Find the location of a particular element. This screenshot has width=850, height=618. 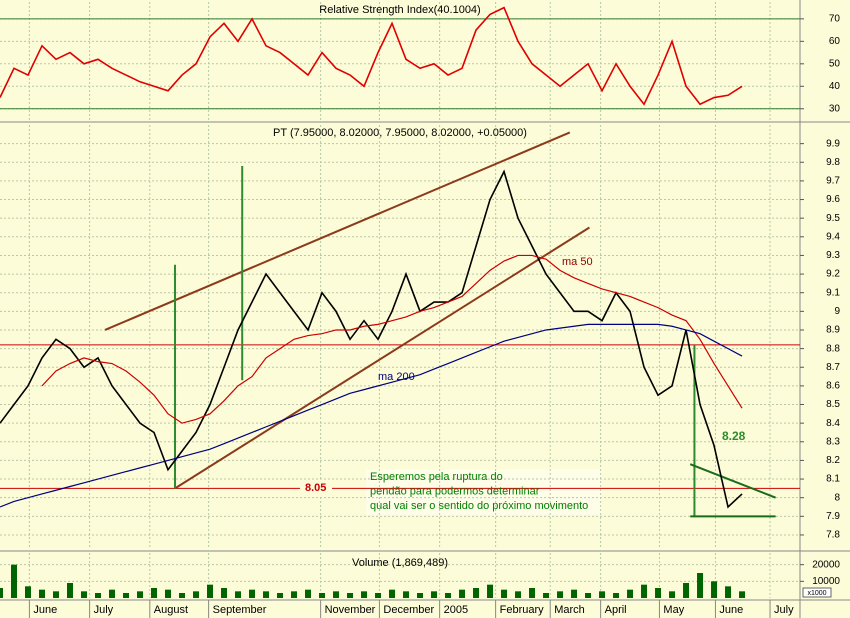

series-label: ma 200 is located at coordinates (396, 377).